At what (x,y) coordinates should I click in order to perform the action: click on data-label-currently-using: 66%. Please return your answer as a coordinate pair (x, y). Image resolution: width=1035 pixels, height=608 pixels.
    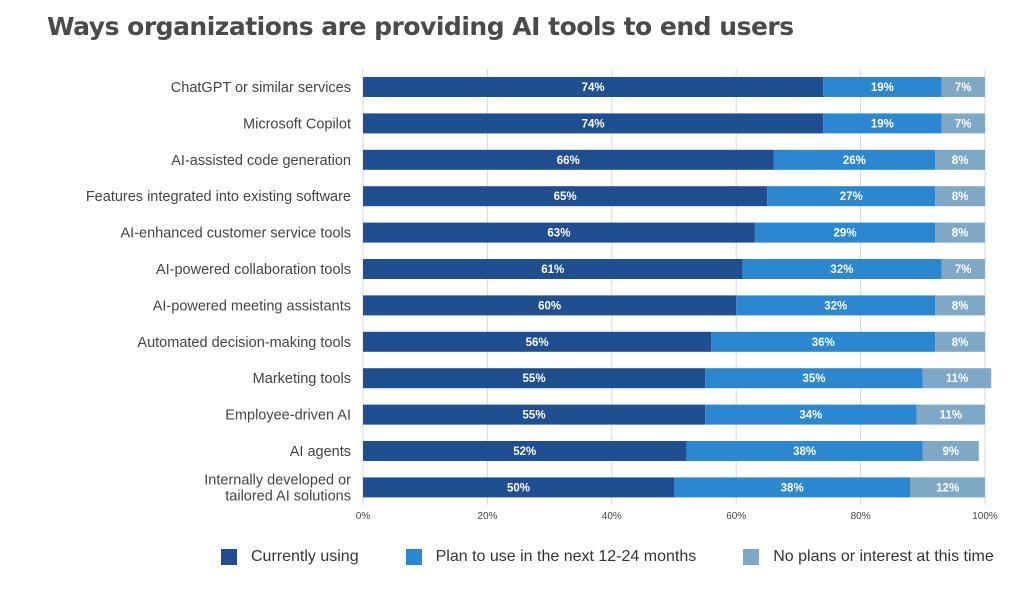
    Looking at the image, I should click on (568, 161).